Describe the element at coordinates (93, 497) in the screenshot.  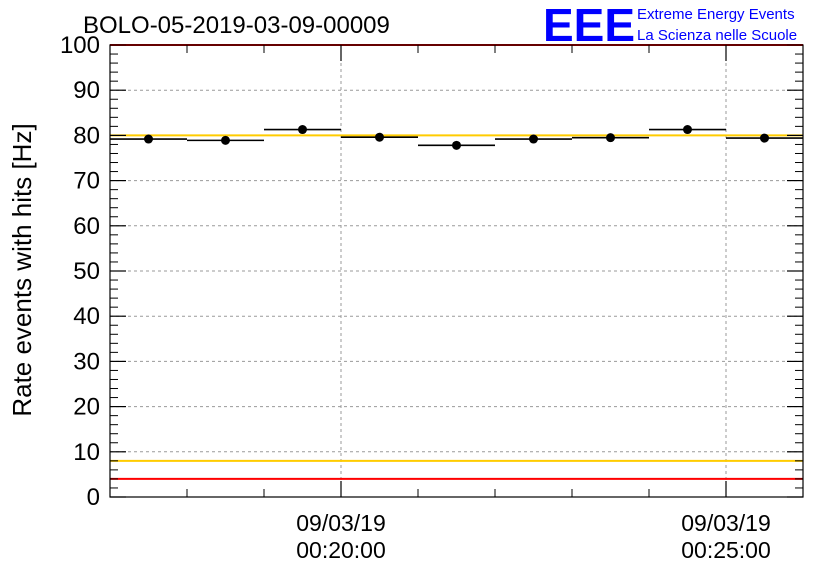
I see `y-tick-label: 0` at that location.